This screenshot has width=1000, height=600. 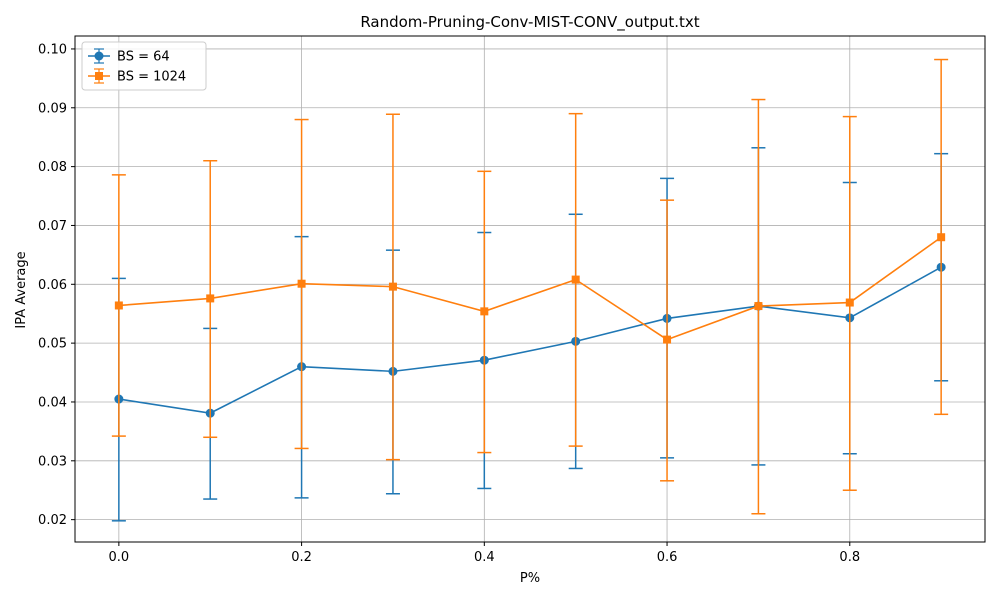 What do you see at coordinates (667, 557) in the screenshot?
I see `x-tick-label: 0.6` at bounding box center [667, 557].